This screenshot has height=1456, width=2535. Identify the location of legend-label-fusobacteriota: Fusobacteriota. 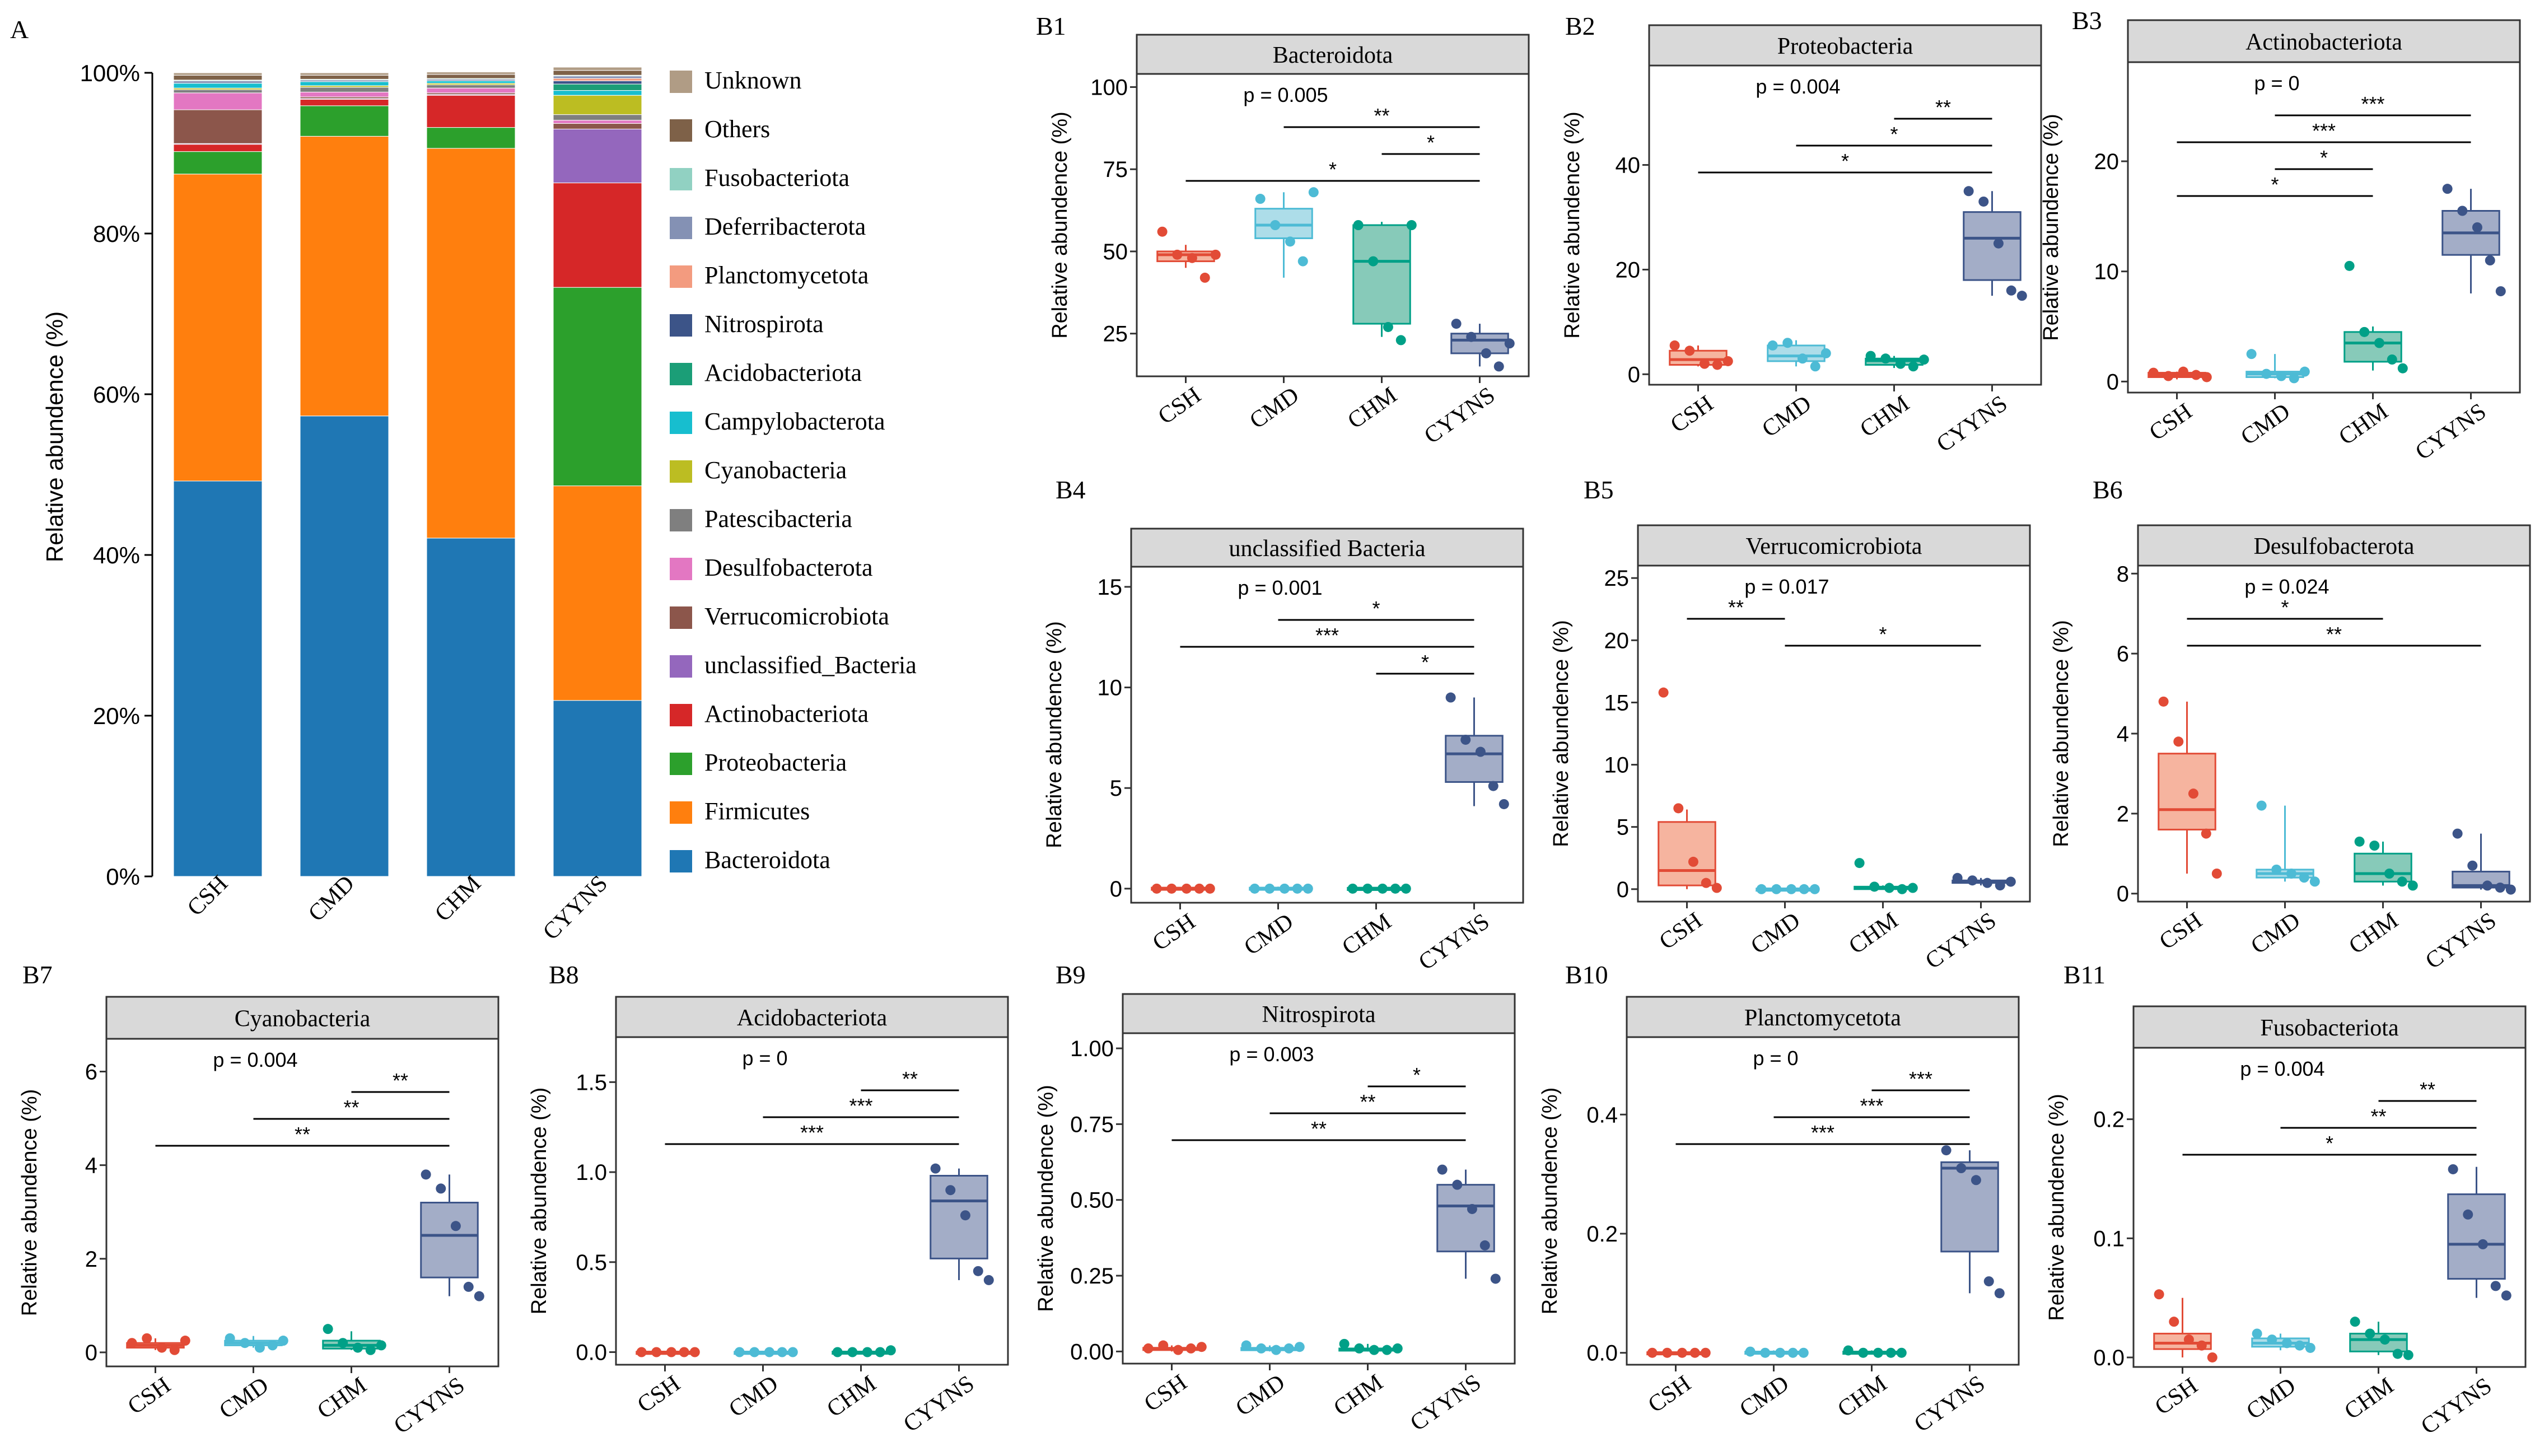
(777, 178).